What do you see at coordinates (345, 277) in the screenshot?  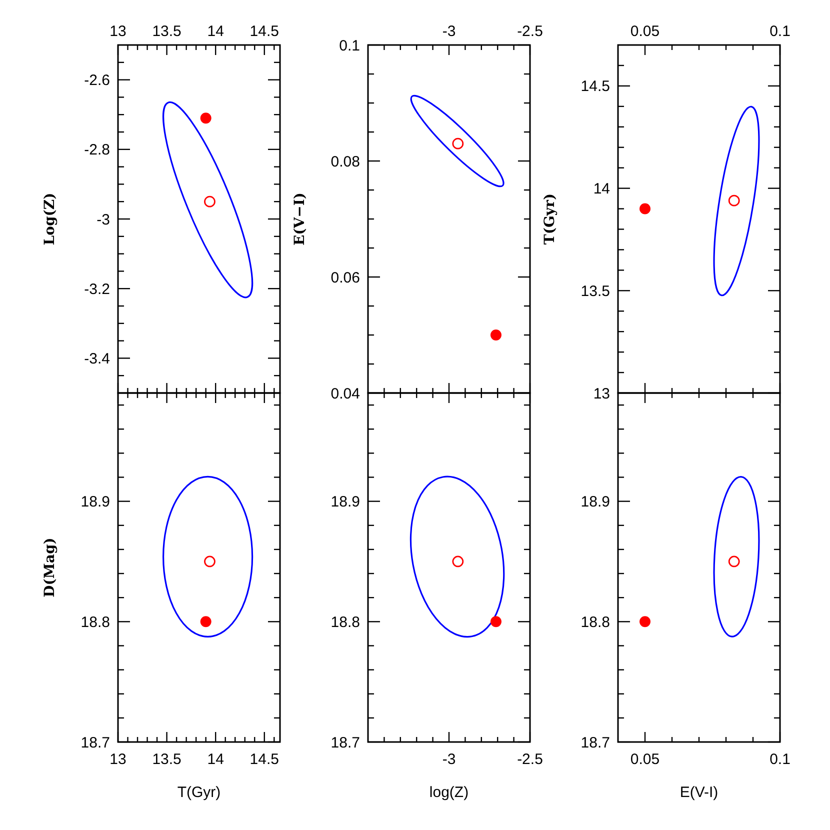 I see `y-tick-label: 0.06` at bounding box center [345, 277].